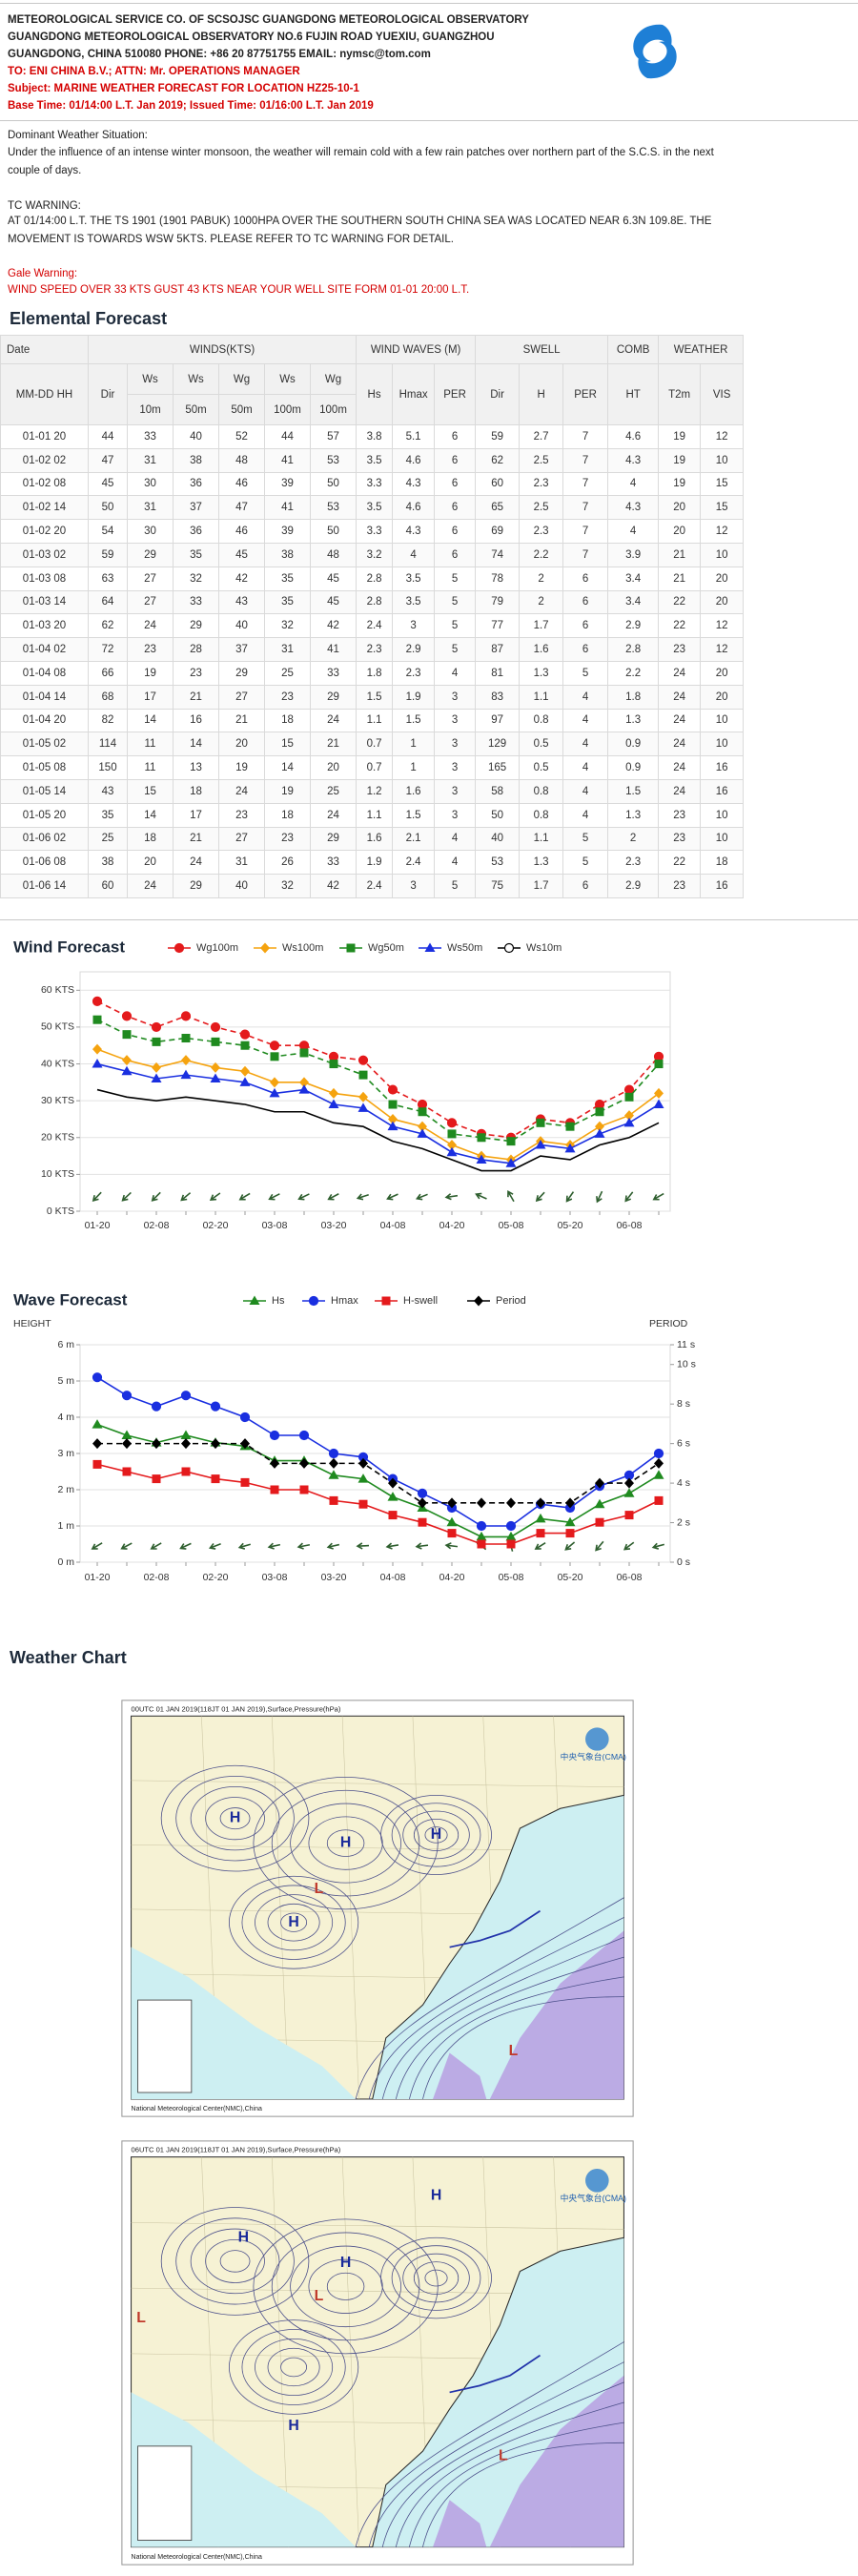 Image resolution: width=858 pixels, height=2576 pixels. I want to click on value-cell: 3, so click(456, 744).